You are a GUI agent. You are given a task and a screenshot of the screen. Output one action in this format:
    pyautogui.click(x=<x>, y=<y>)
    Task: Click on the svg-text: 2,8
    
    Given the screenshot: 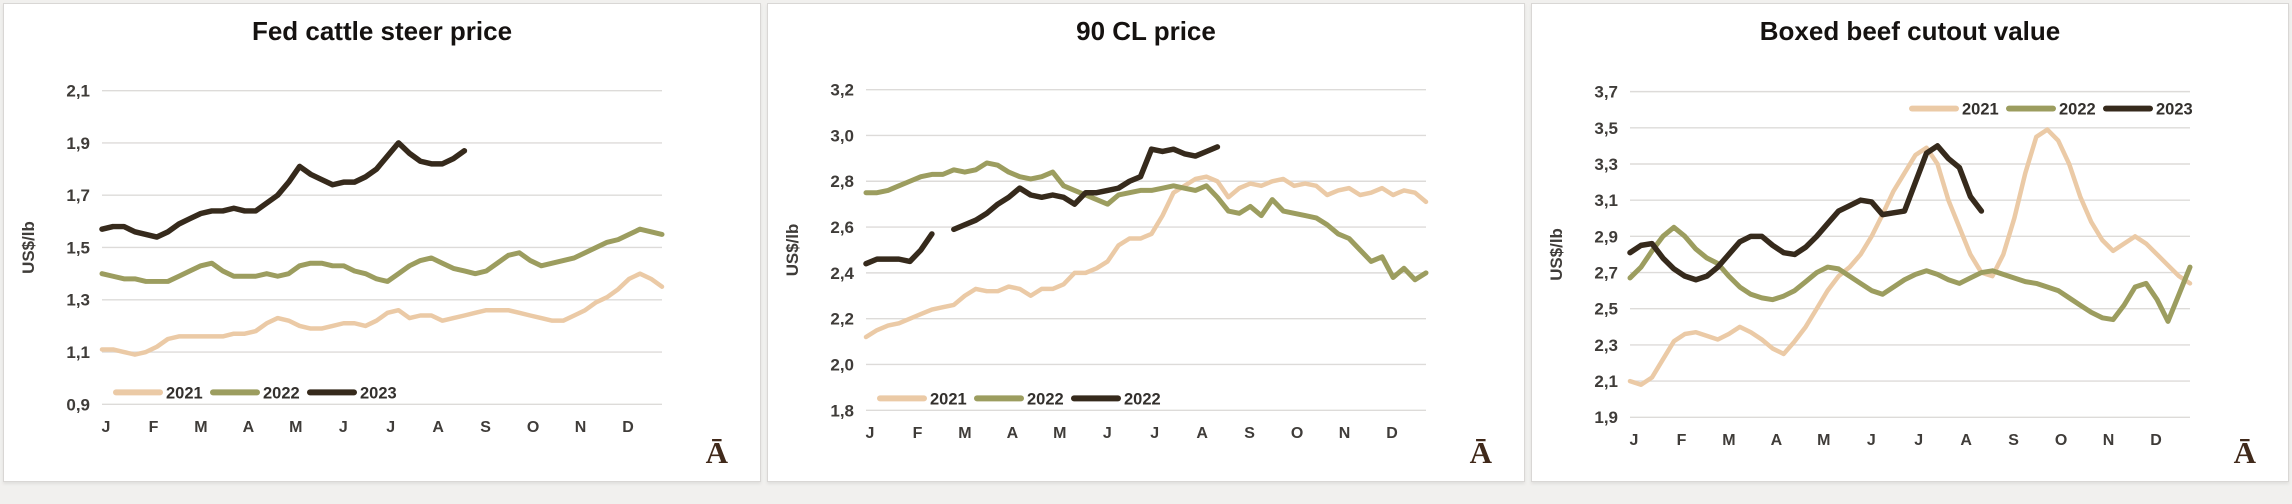 What is the action you would take?
    pyautogui.click(x=842, y=181)
    